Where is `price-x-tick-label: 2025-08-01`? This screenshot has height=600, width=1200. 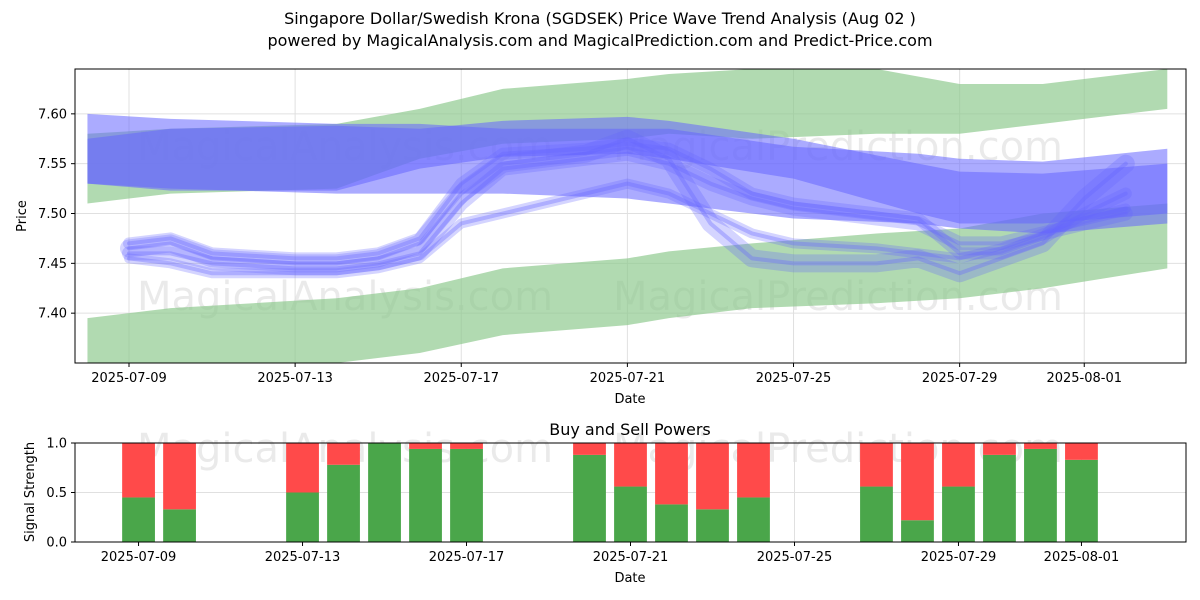
price-x-tick-label: 2025-08-01 is located at coordinates (1084, 378).